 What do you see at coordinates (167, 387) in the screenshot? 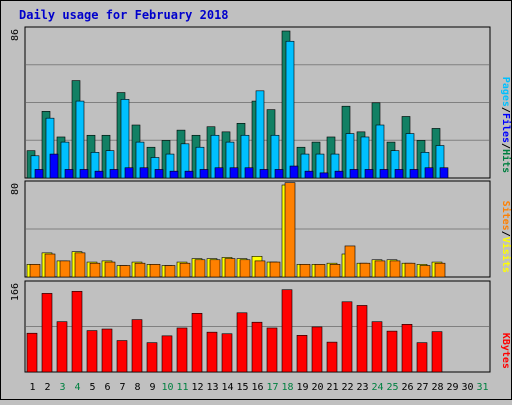
I see `day-label-10: 10` at bounding box center [167, 387].